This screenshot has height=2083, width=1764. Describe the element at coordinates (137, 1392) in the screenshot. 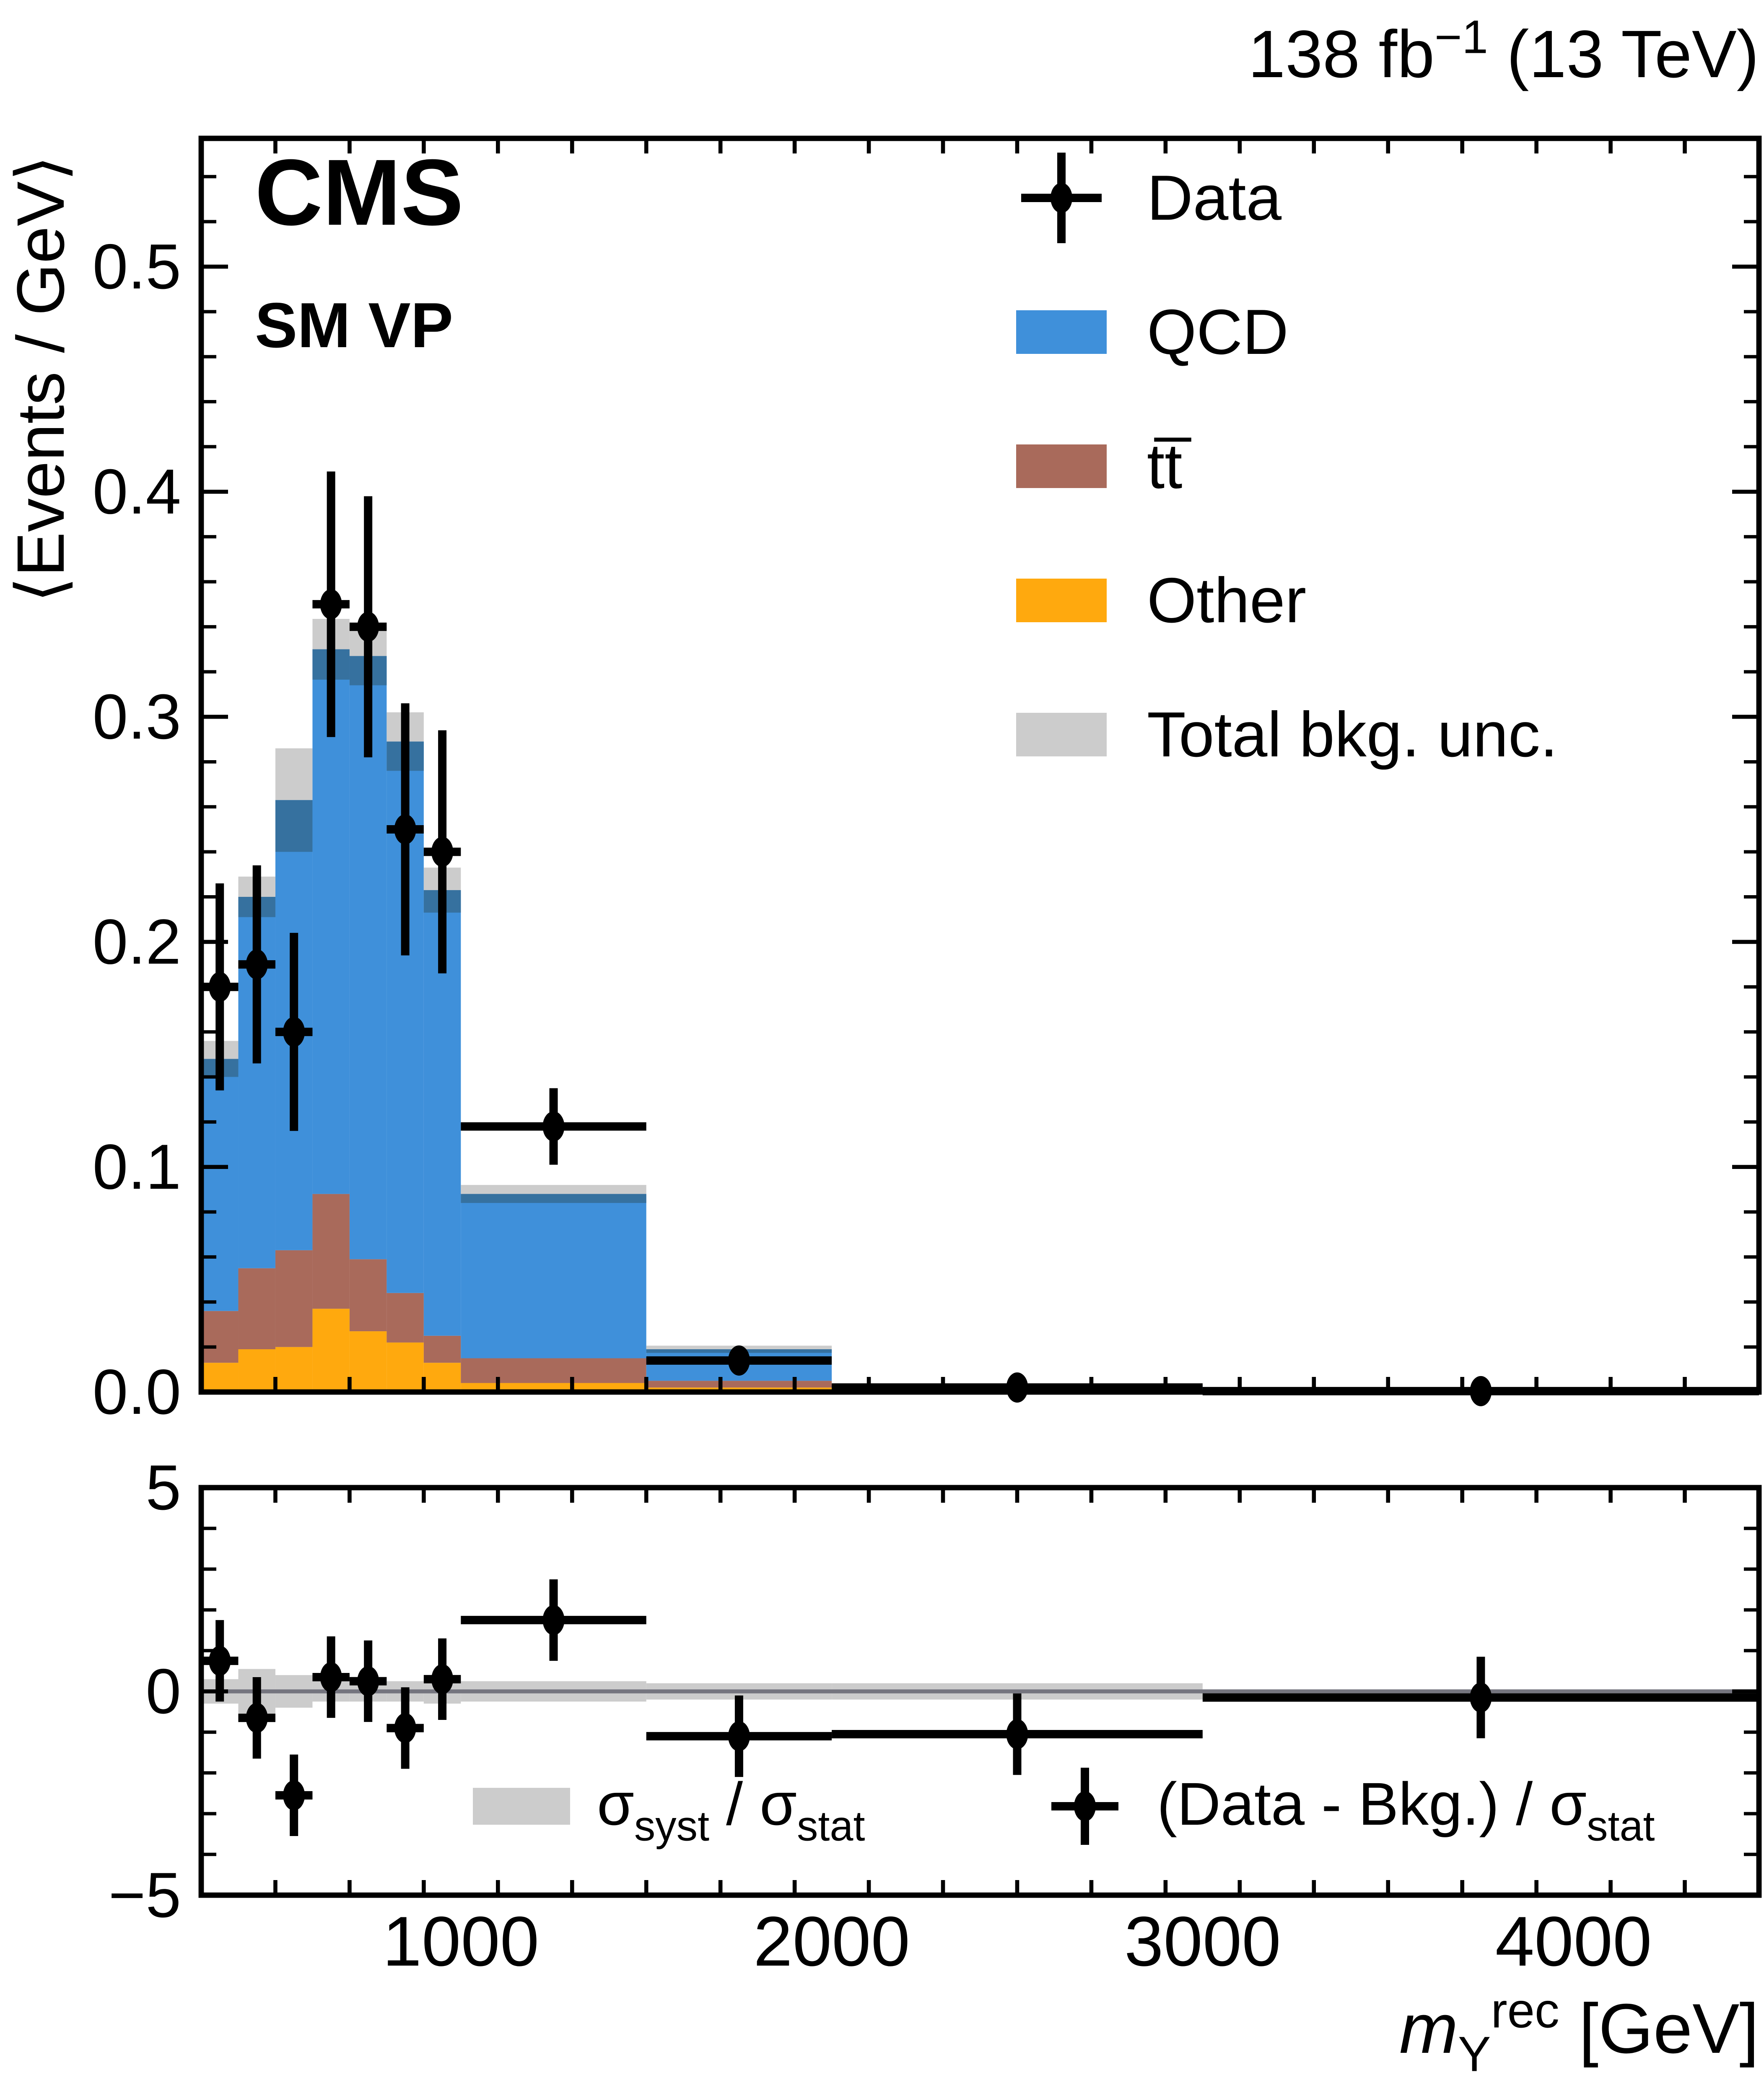

I see `y-tick-label: 0.0` at that location.